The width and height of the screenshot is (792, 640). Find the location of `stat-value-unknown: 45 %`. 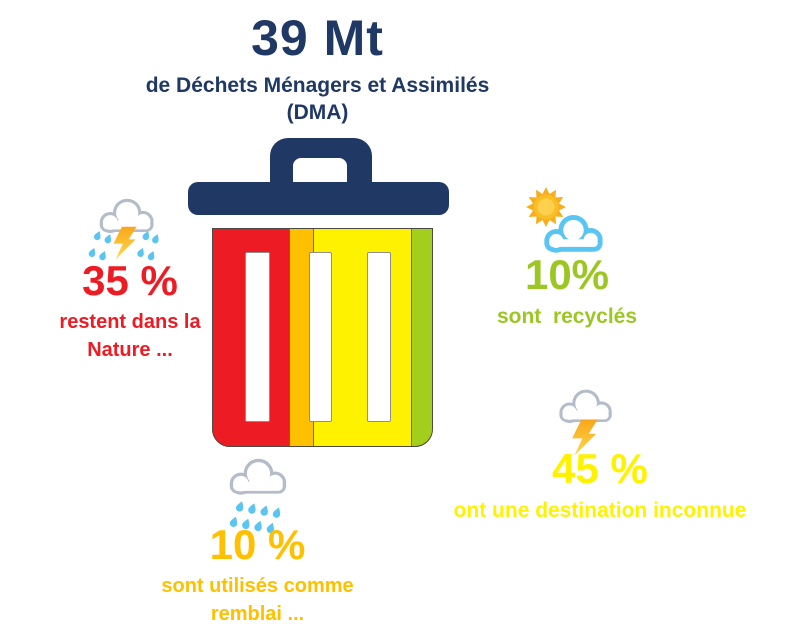

stat-value-unknown: 45 % is located at coordinates (600, 468).